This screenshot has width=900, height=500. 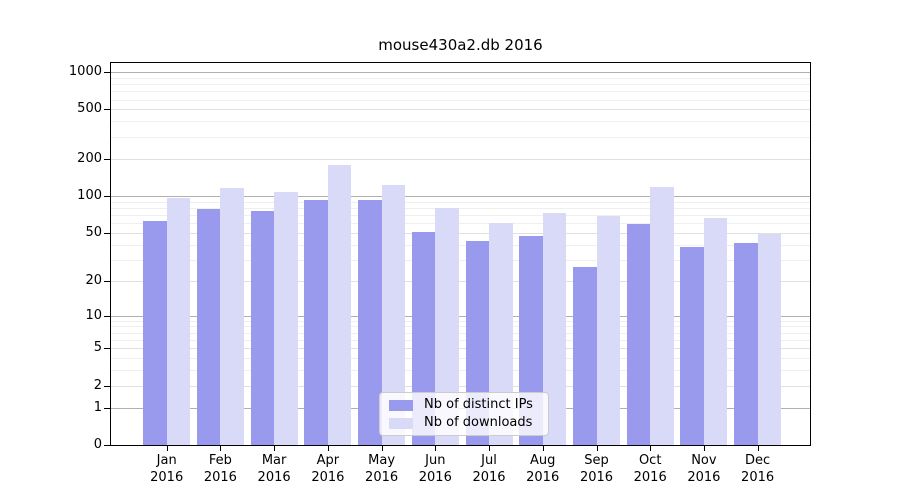 What do you see at coordinates (97, 407) in the screenshot?
I see `y-tick-label: 1` at bounding box center [97, 407].